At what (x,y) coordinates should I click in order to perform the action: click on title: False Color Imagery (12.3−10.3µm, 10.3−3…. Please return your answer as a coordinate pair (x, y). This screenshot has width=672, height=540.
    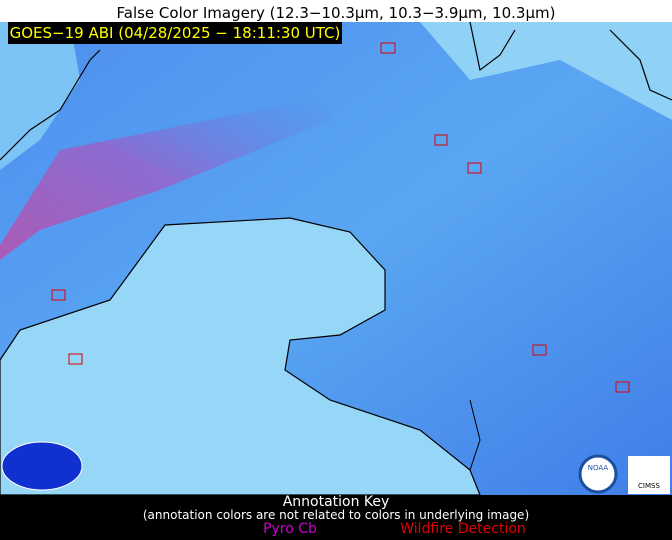
    Looking at the image, I should click on (336, 13).